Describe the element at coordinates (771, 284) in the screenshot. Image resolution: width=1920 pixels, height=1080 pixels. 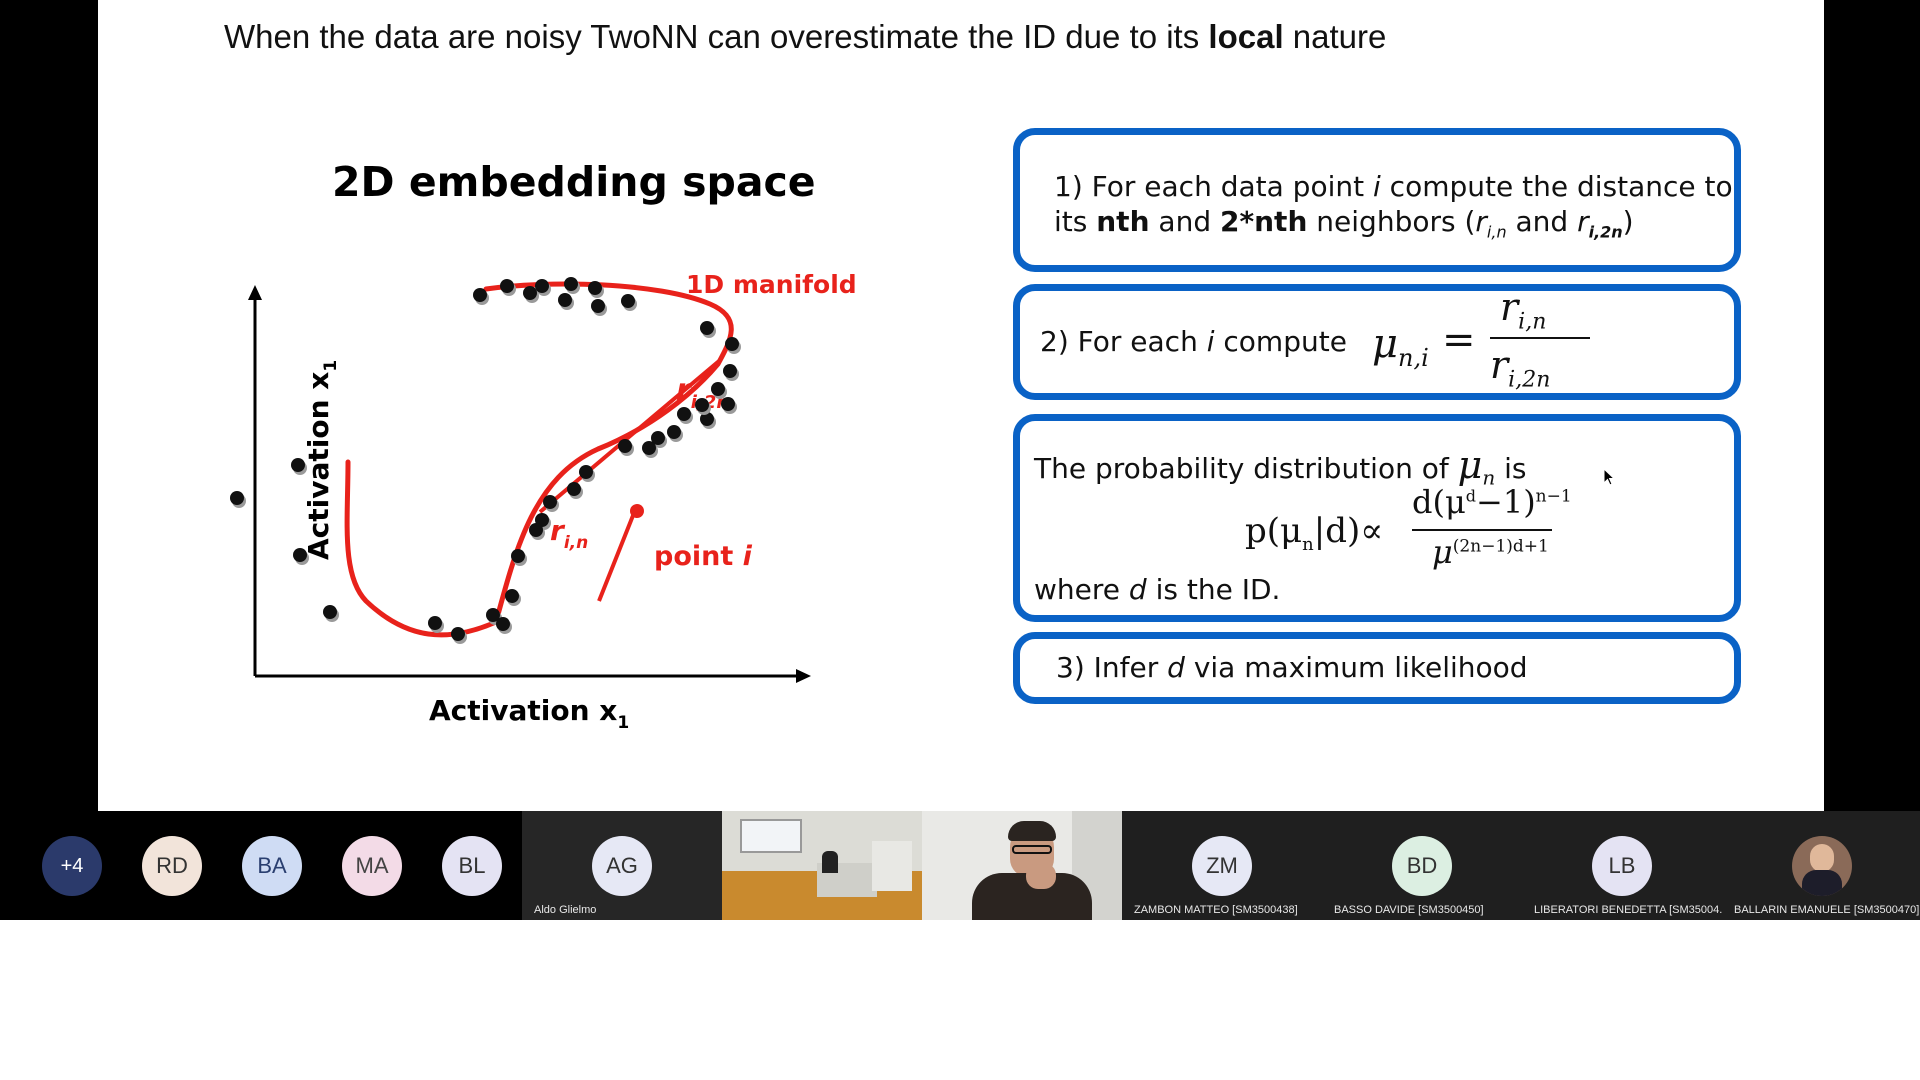
I see `manifold-label: 1D manifold` at that location.